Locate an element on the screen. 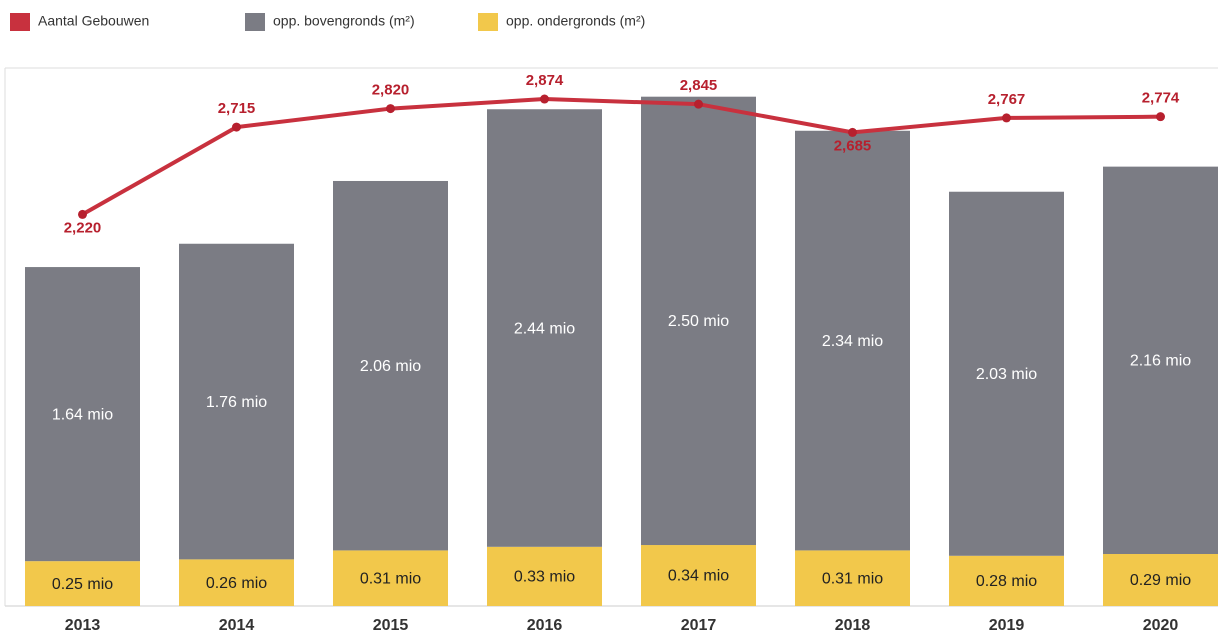  bar-value-label: 2.44 mio is located at coordinates (544, 328).